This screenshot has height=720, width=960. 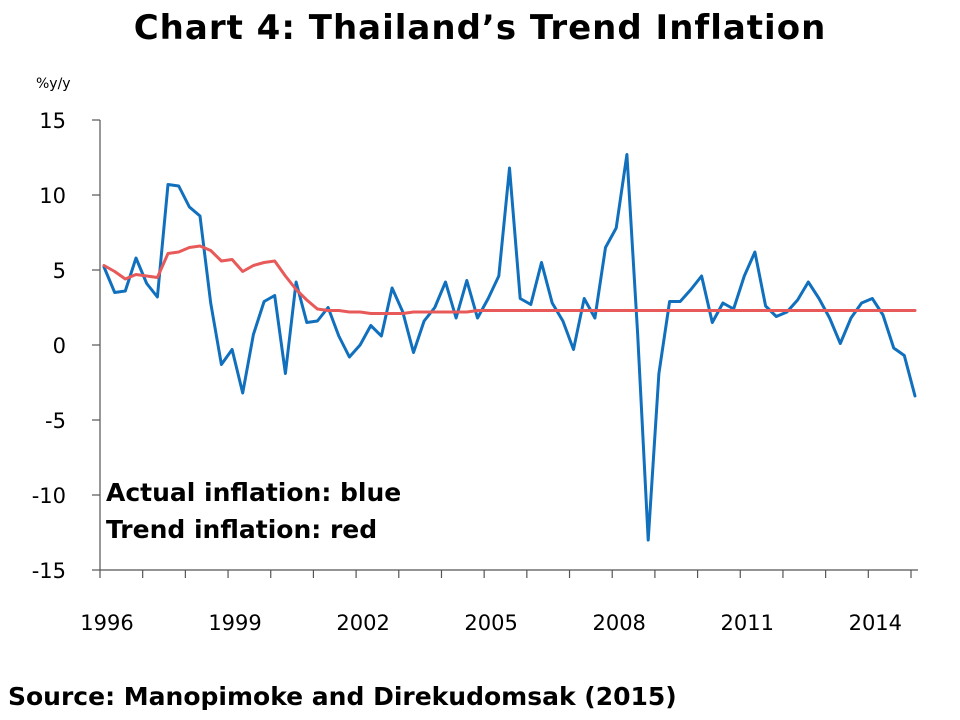 I want to click on x-tick-label: 1996, so click(x=106, y=623).